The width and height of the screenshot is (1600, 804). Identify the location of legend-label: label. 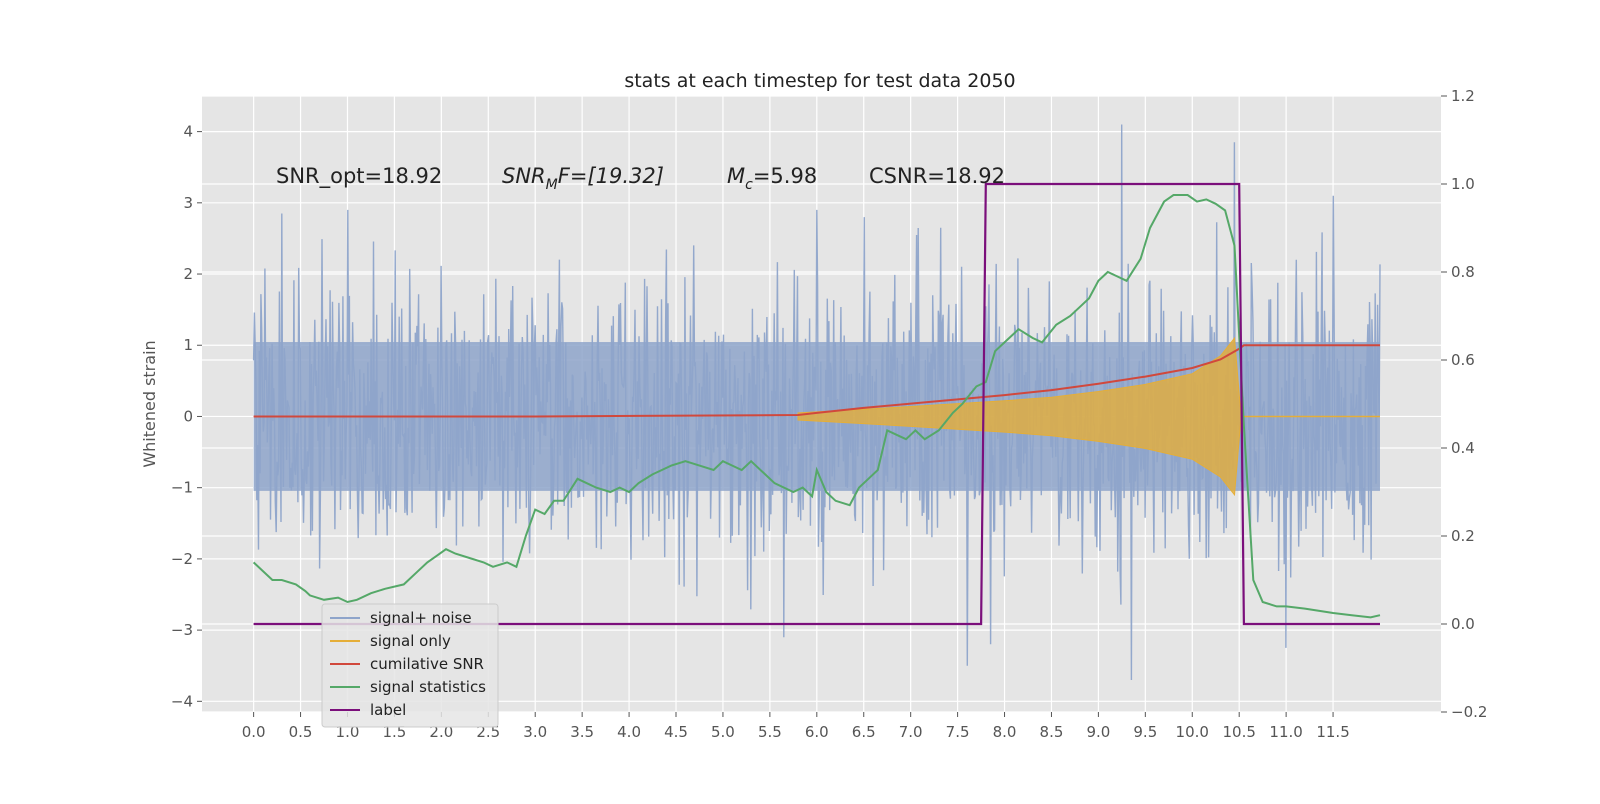
(388, 710).